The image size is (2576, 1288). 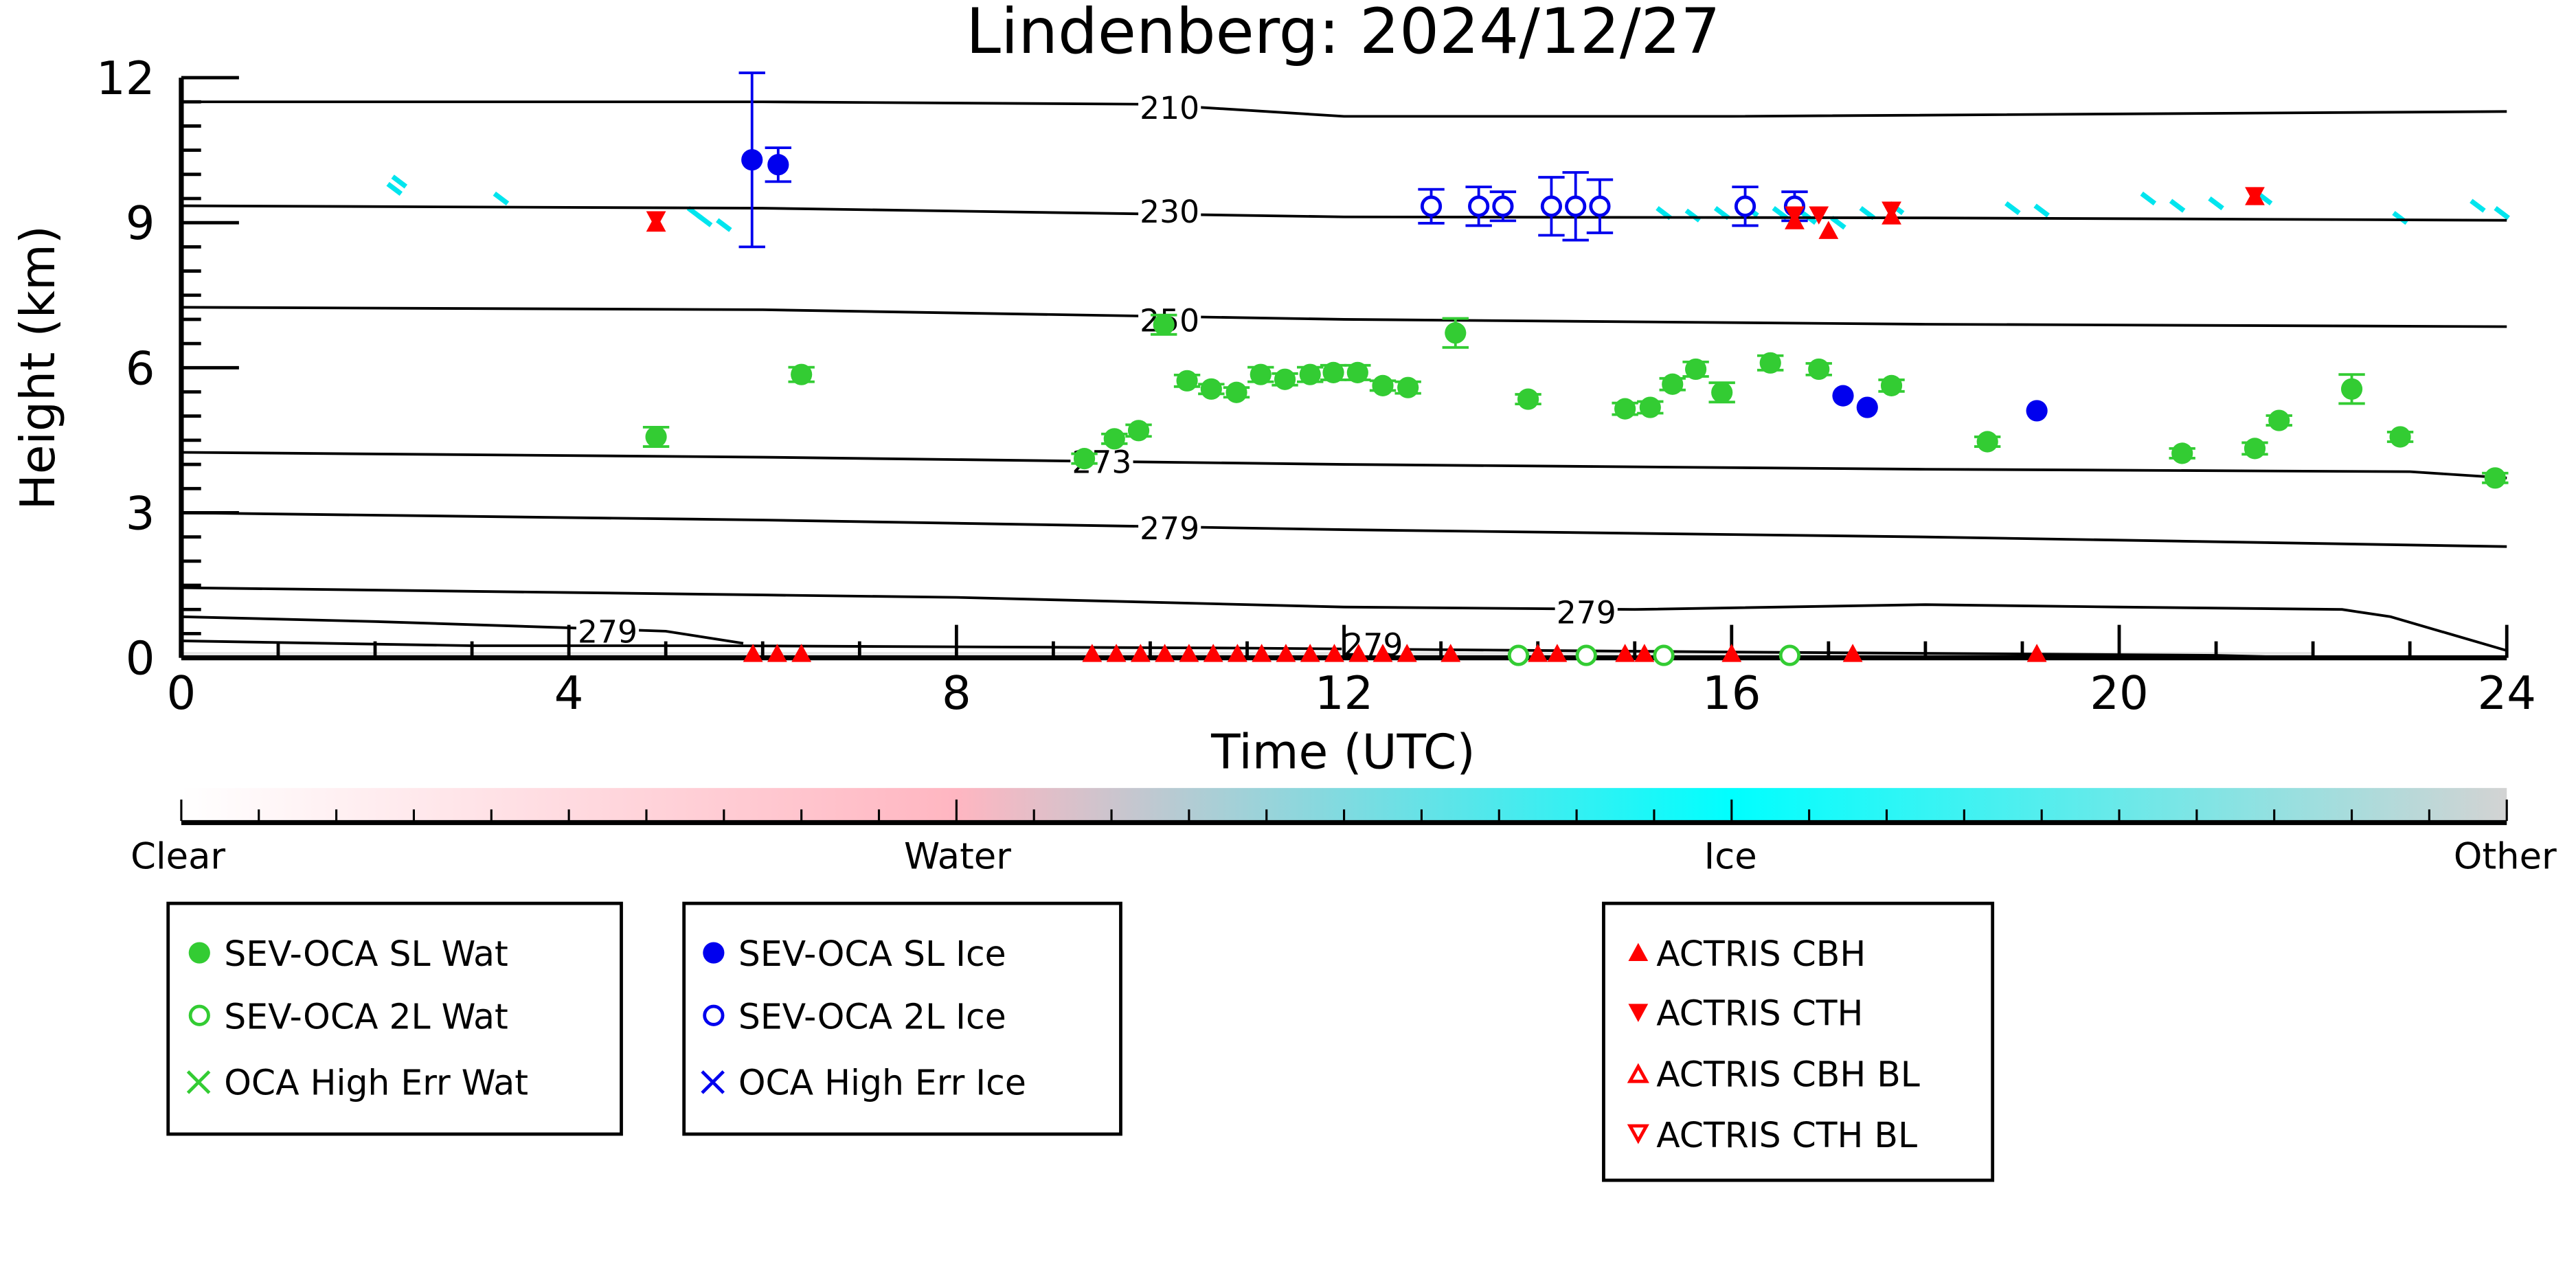 What do you see at coordinates (872, 954) in the screenshot?
I see `legend-label-sl-ice: SEV-OCA SL Ice` at bounding box center [872, 954].